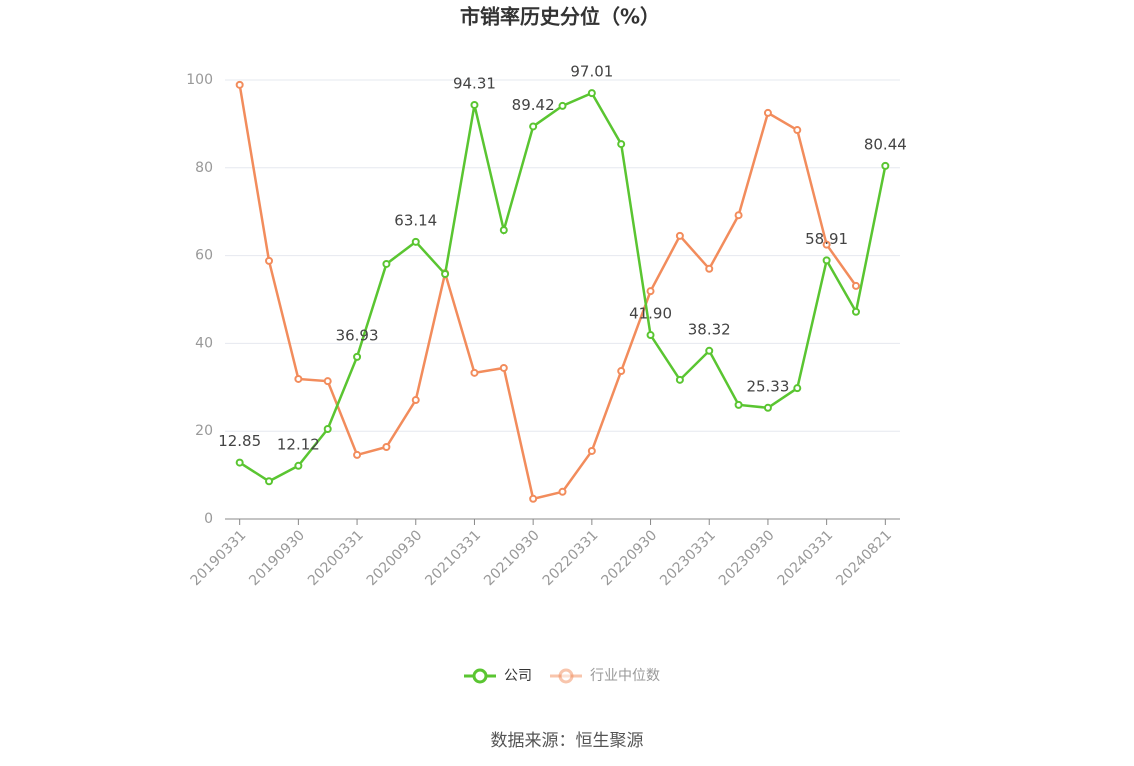 The width and height of the screenshot is (1134, 766). I want to click on y-tick-label: 20, so click(204, 431).